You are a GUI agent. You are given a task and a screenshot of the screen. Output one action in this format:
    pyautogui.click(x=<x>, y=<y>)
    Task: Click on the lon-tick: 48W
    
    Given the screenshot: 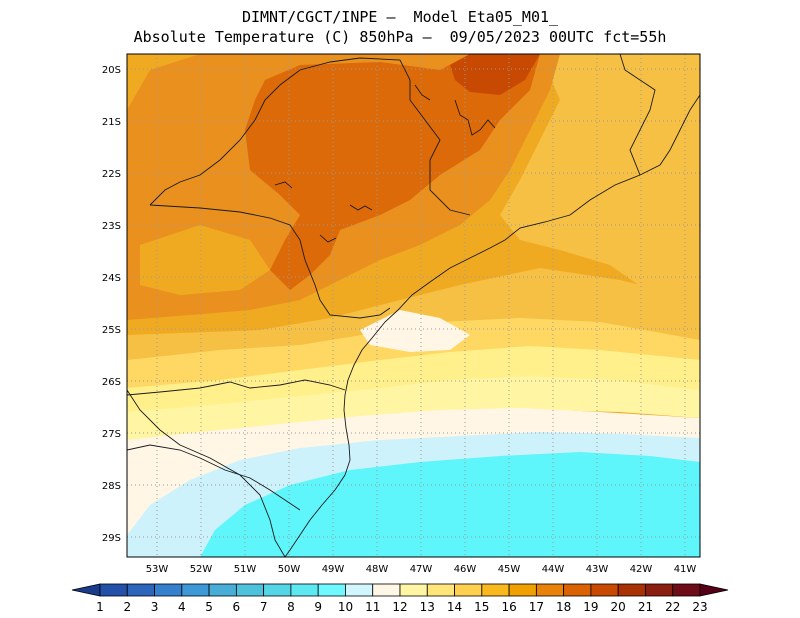 What is the action you would take?
    pyautogui.click(x=377, y=569)
    